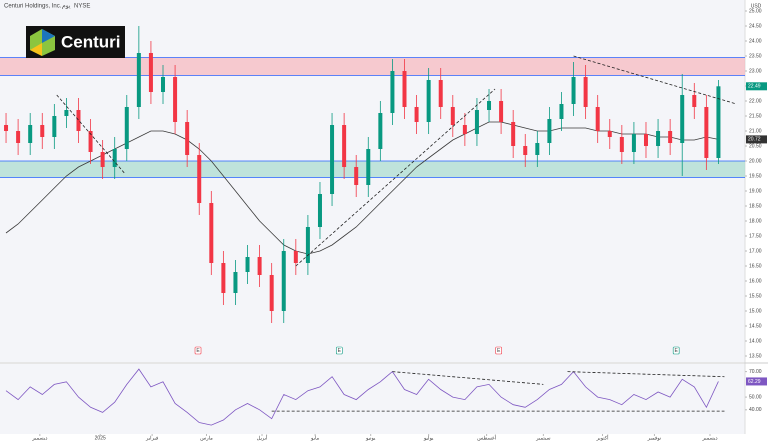  Describe the element at coordinates (755, 356) in the screenshot. I see `y-tick-label: 13.50` at that location.